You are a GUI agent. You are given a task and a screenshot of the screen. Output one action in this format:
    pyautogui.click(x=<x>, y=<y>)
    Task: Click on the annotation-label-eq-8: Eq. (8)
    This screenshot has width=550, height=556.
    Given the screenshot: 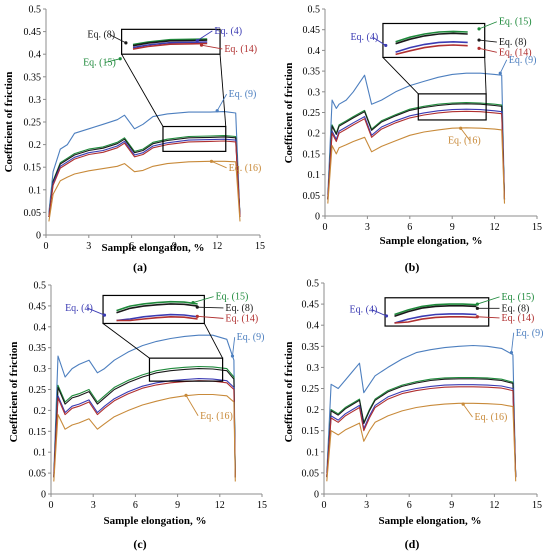 What is the action you would take?
    pyautogui.click(x=239, y=308)
    